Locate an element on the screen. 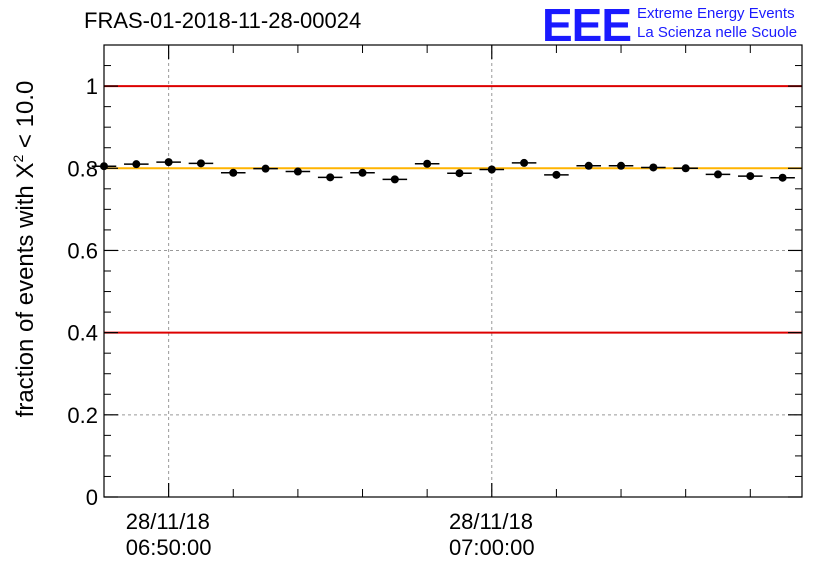 The height and width of the screenshot is (572, 836). x-tick-label-time: 07:00:00 is located at coordinates (491, 547).